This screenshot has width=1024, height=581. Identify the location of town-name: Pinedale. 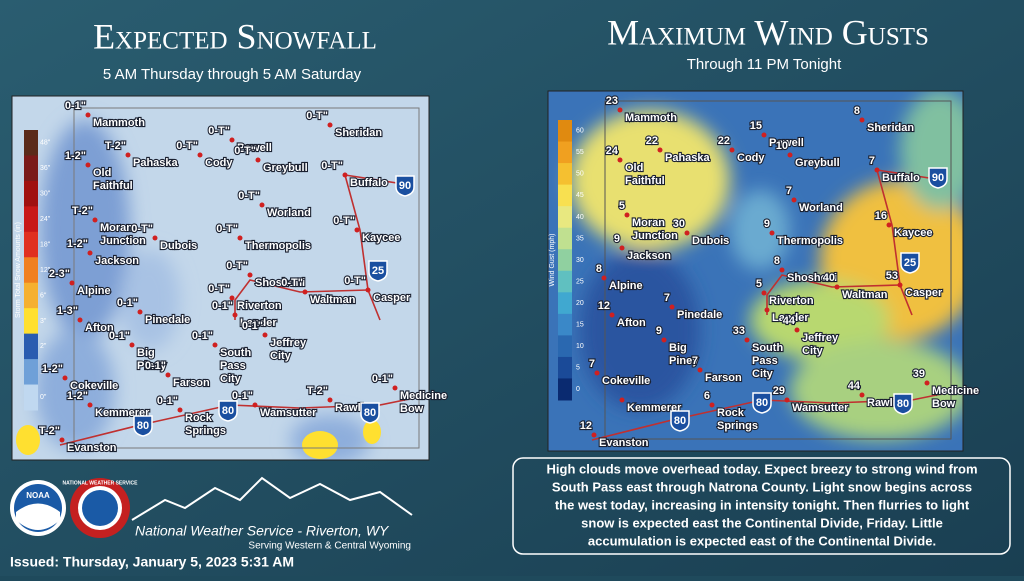
(167, 320).